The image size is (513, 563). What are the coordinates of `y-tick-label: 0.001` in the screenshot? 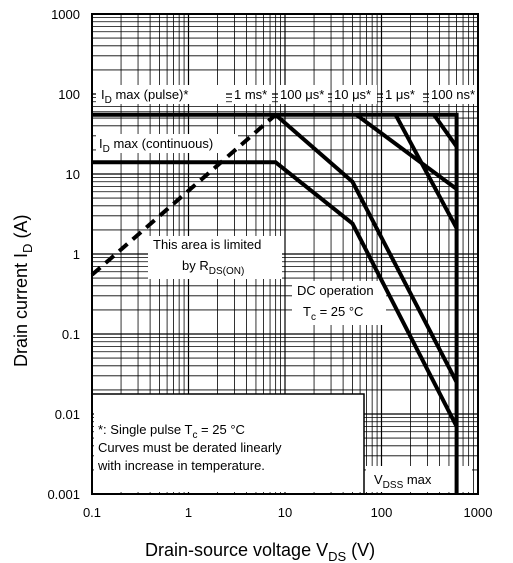 It's located at (63, 494).